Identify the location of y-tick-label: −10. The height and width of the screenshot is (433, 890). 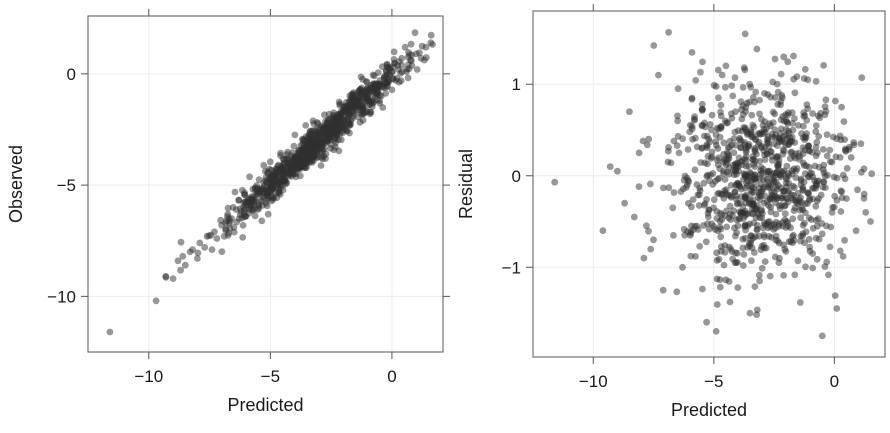
(61, 296).